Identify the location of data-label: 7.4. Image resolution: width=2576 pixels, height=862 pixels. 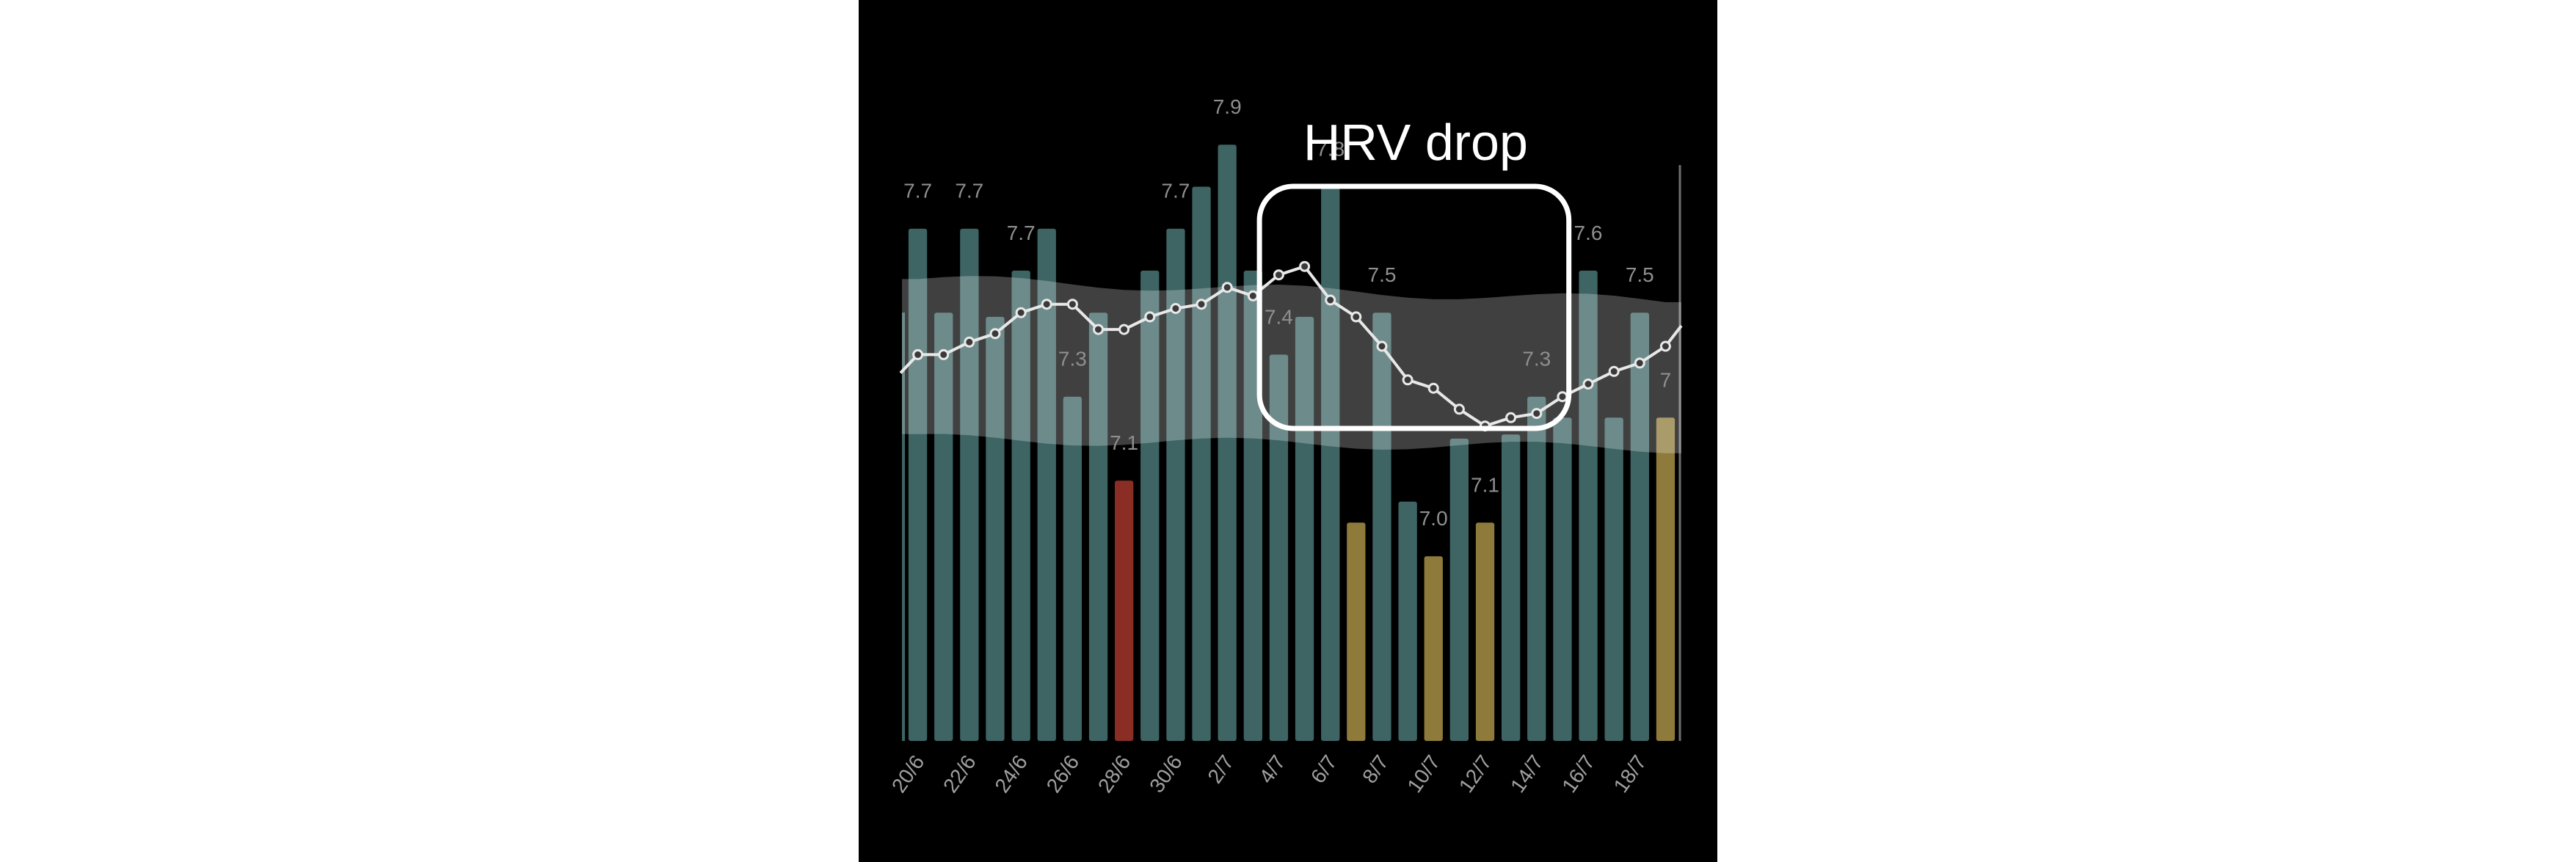
(1279, 316).